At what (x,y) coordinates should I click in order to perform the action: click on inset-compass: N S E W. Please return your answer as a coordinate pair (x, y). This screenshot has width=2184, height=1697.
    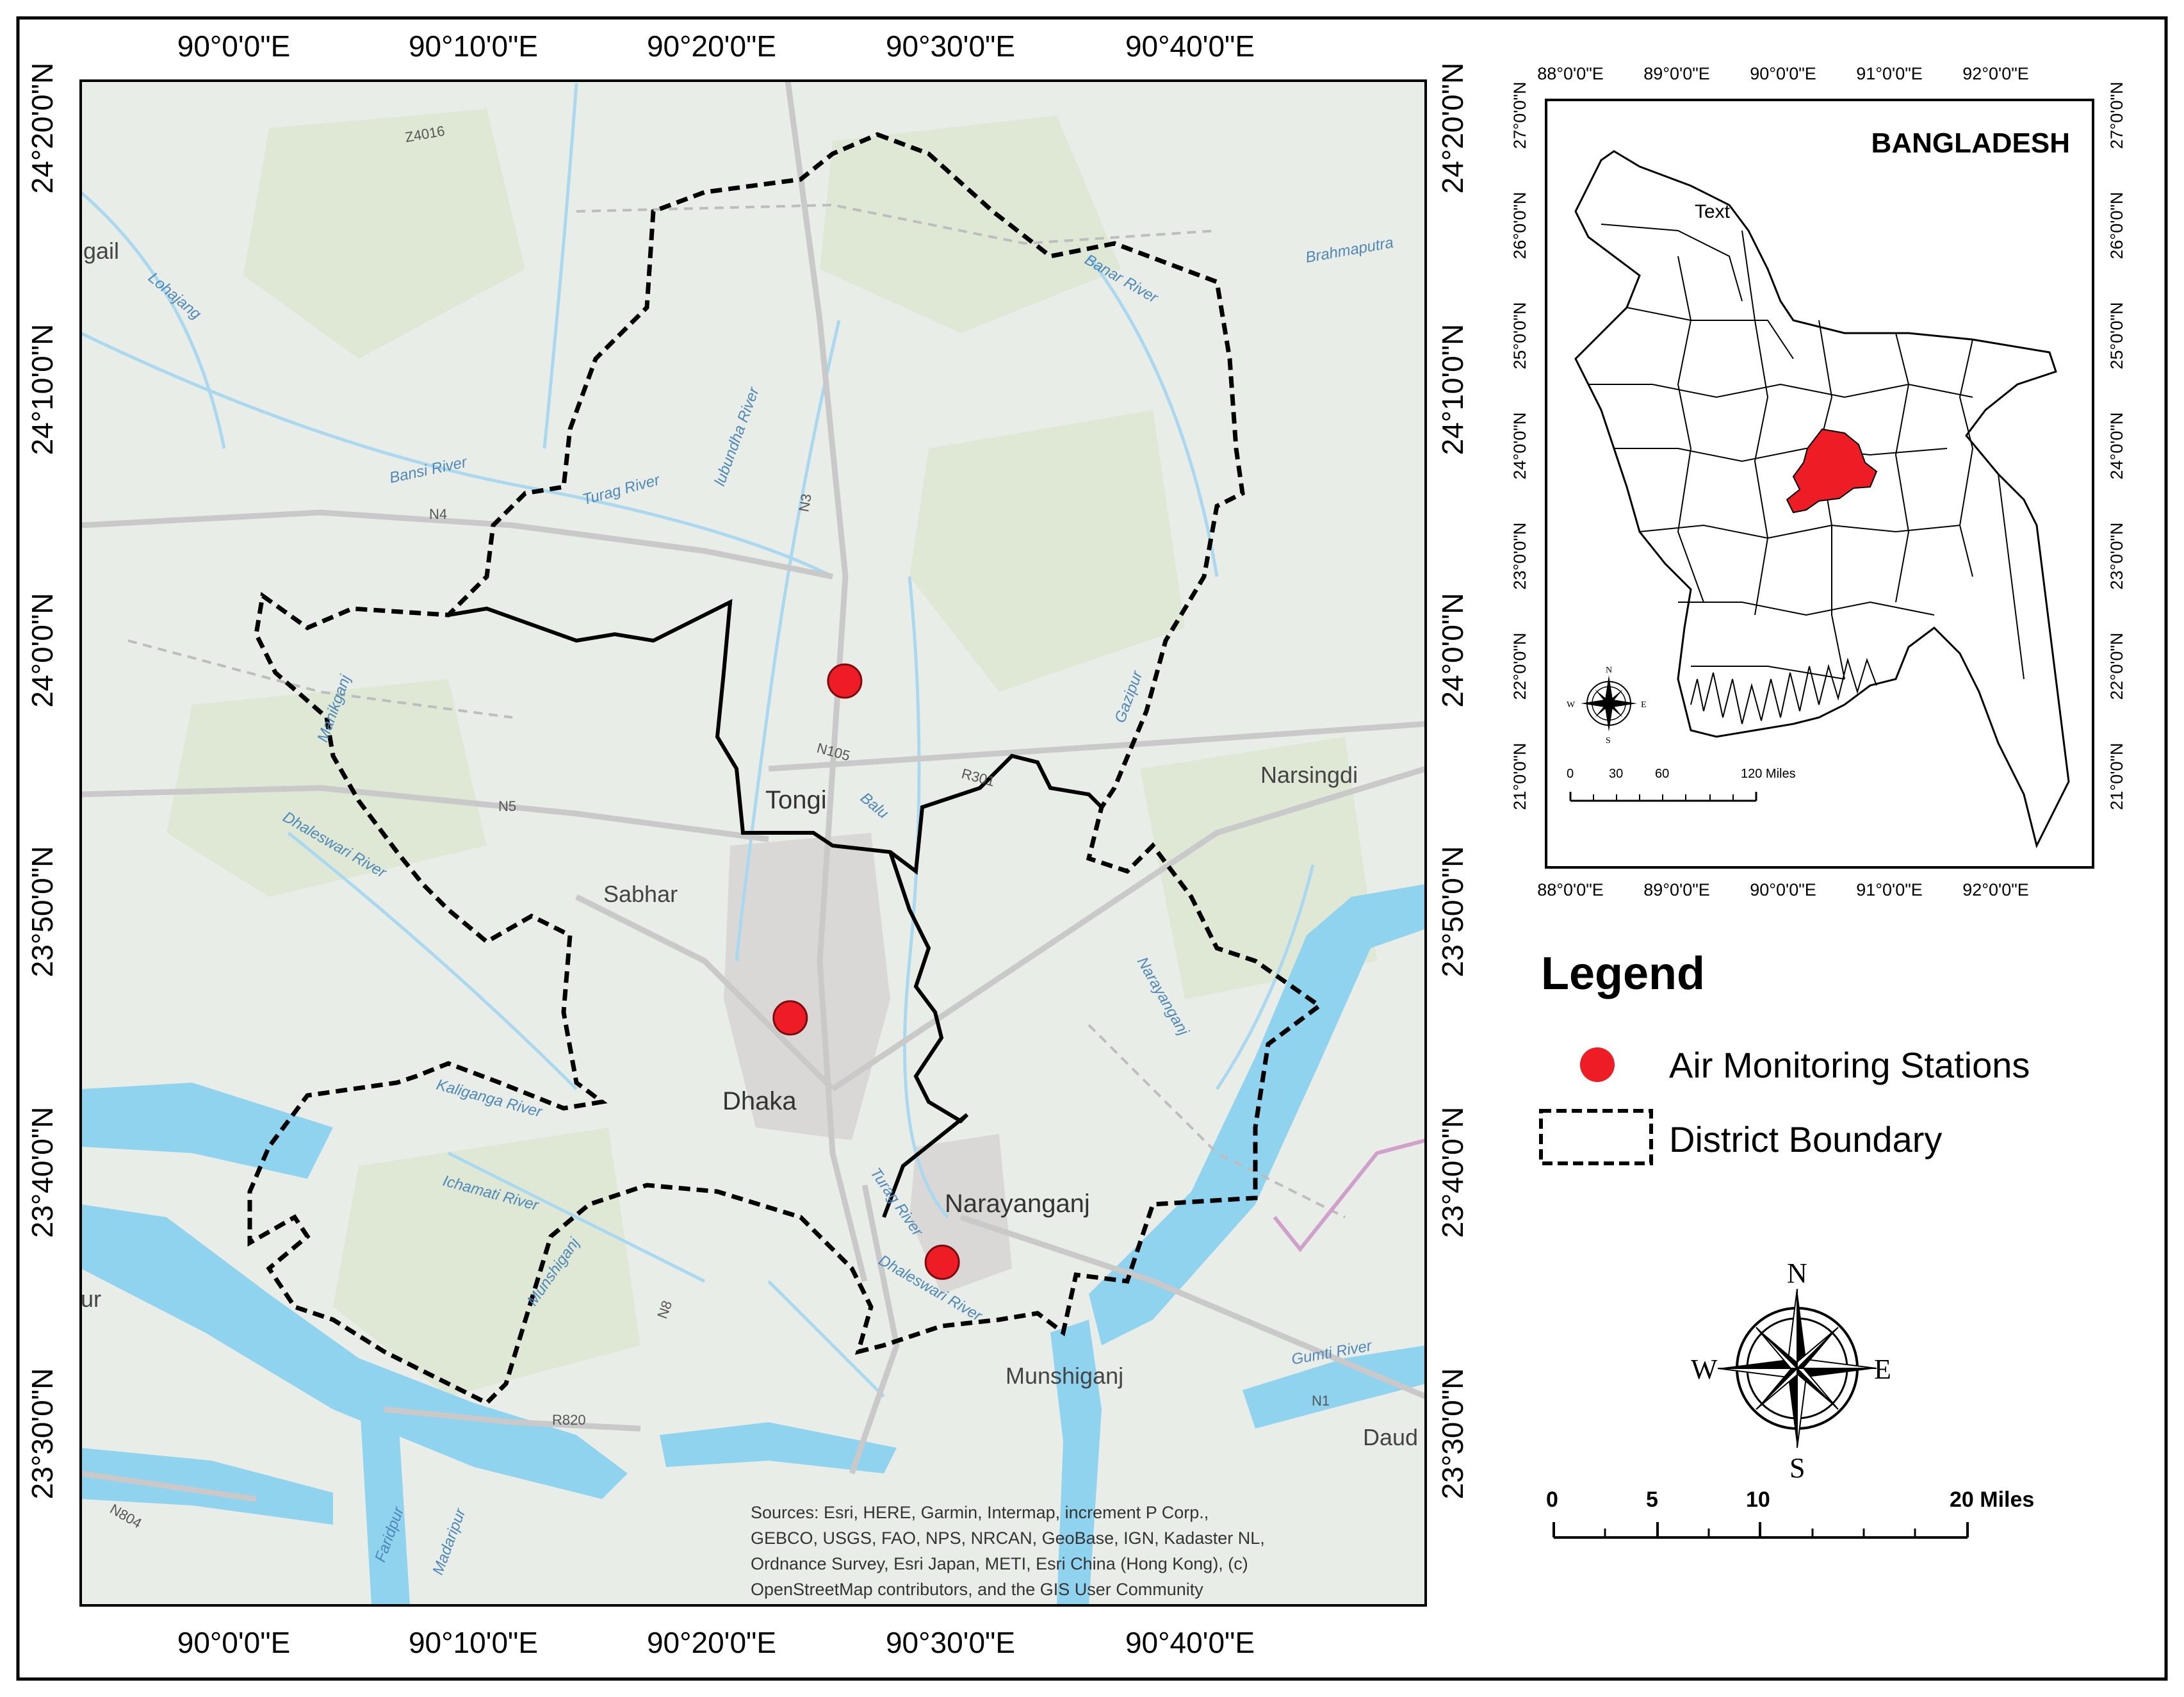
    Looking at the image, I should click on (1607, 706).